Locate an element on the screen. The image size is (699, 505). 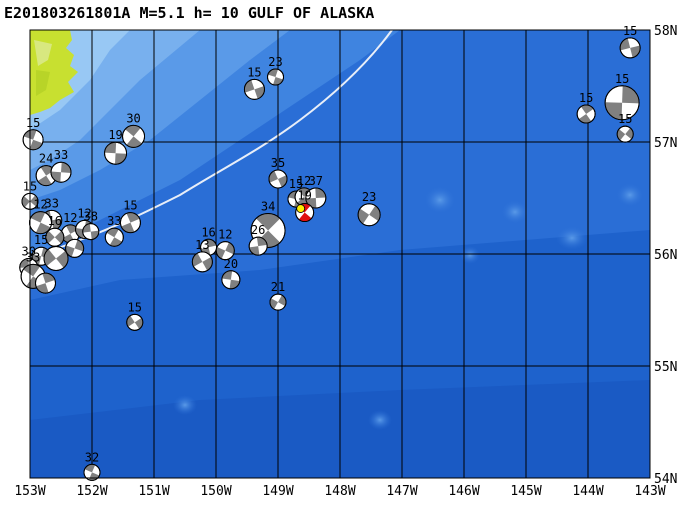
lon-tick-label: 150W is located at coordinates (215, 491).